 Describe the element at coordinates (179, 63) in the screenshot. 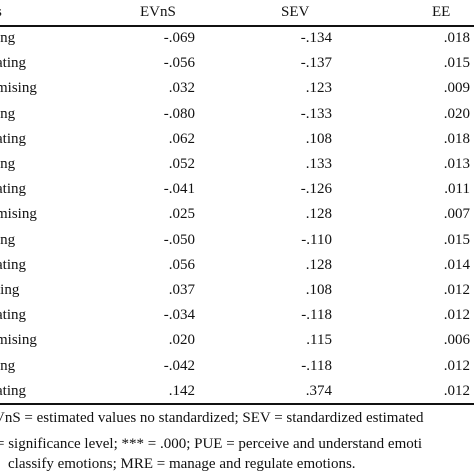

I see `cell-evns: -.056` at that location.